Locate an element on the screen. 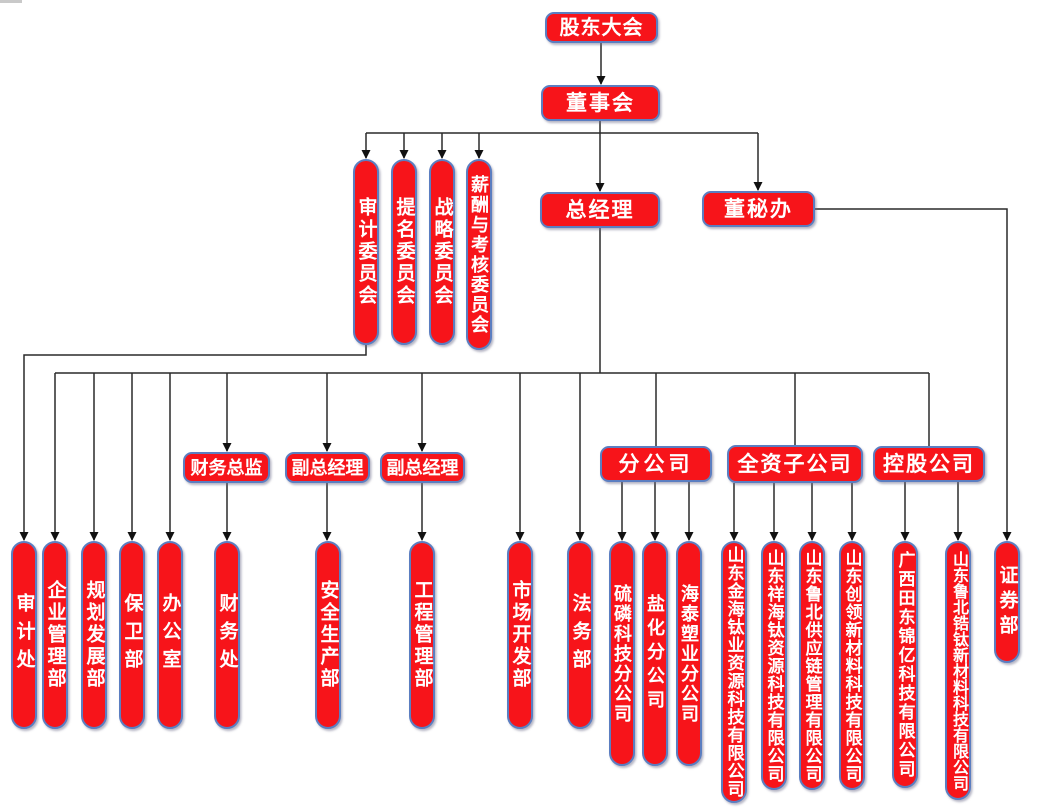 This screenshot has height=812, width=1048. node-board-secretary-office: 董秘办 is located at coordinates (758, 209).